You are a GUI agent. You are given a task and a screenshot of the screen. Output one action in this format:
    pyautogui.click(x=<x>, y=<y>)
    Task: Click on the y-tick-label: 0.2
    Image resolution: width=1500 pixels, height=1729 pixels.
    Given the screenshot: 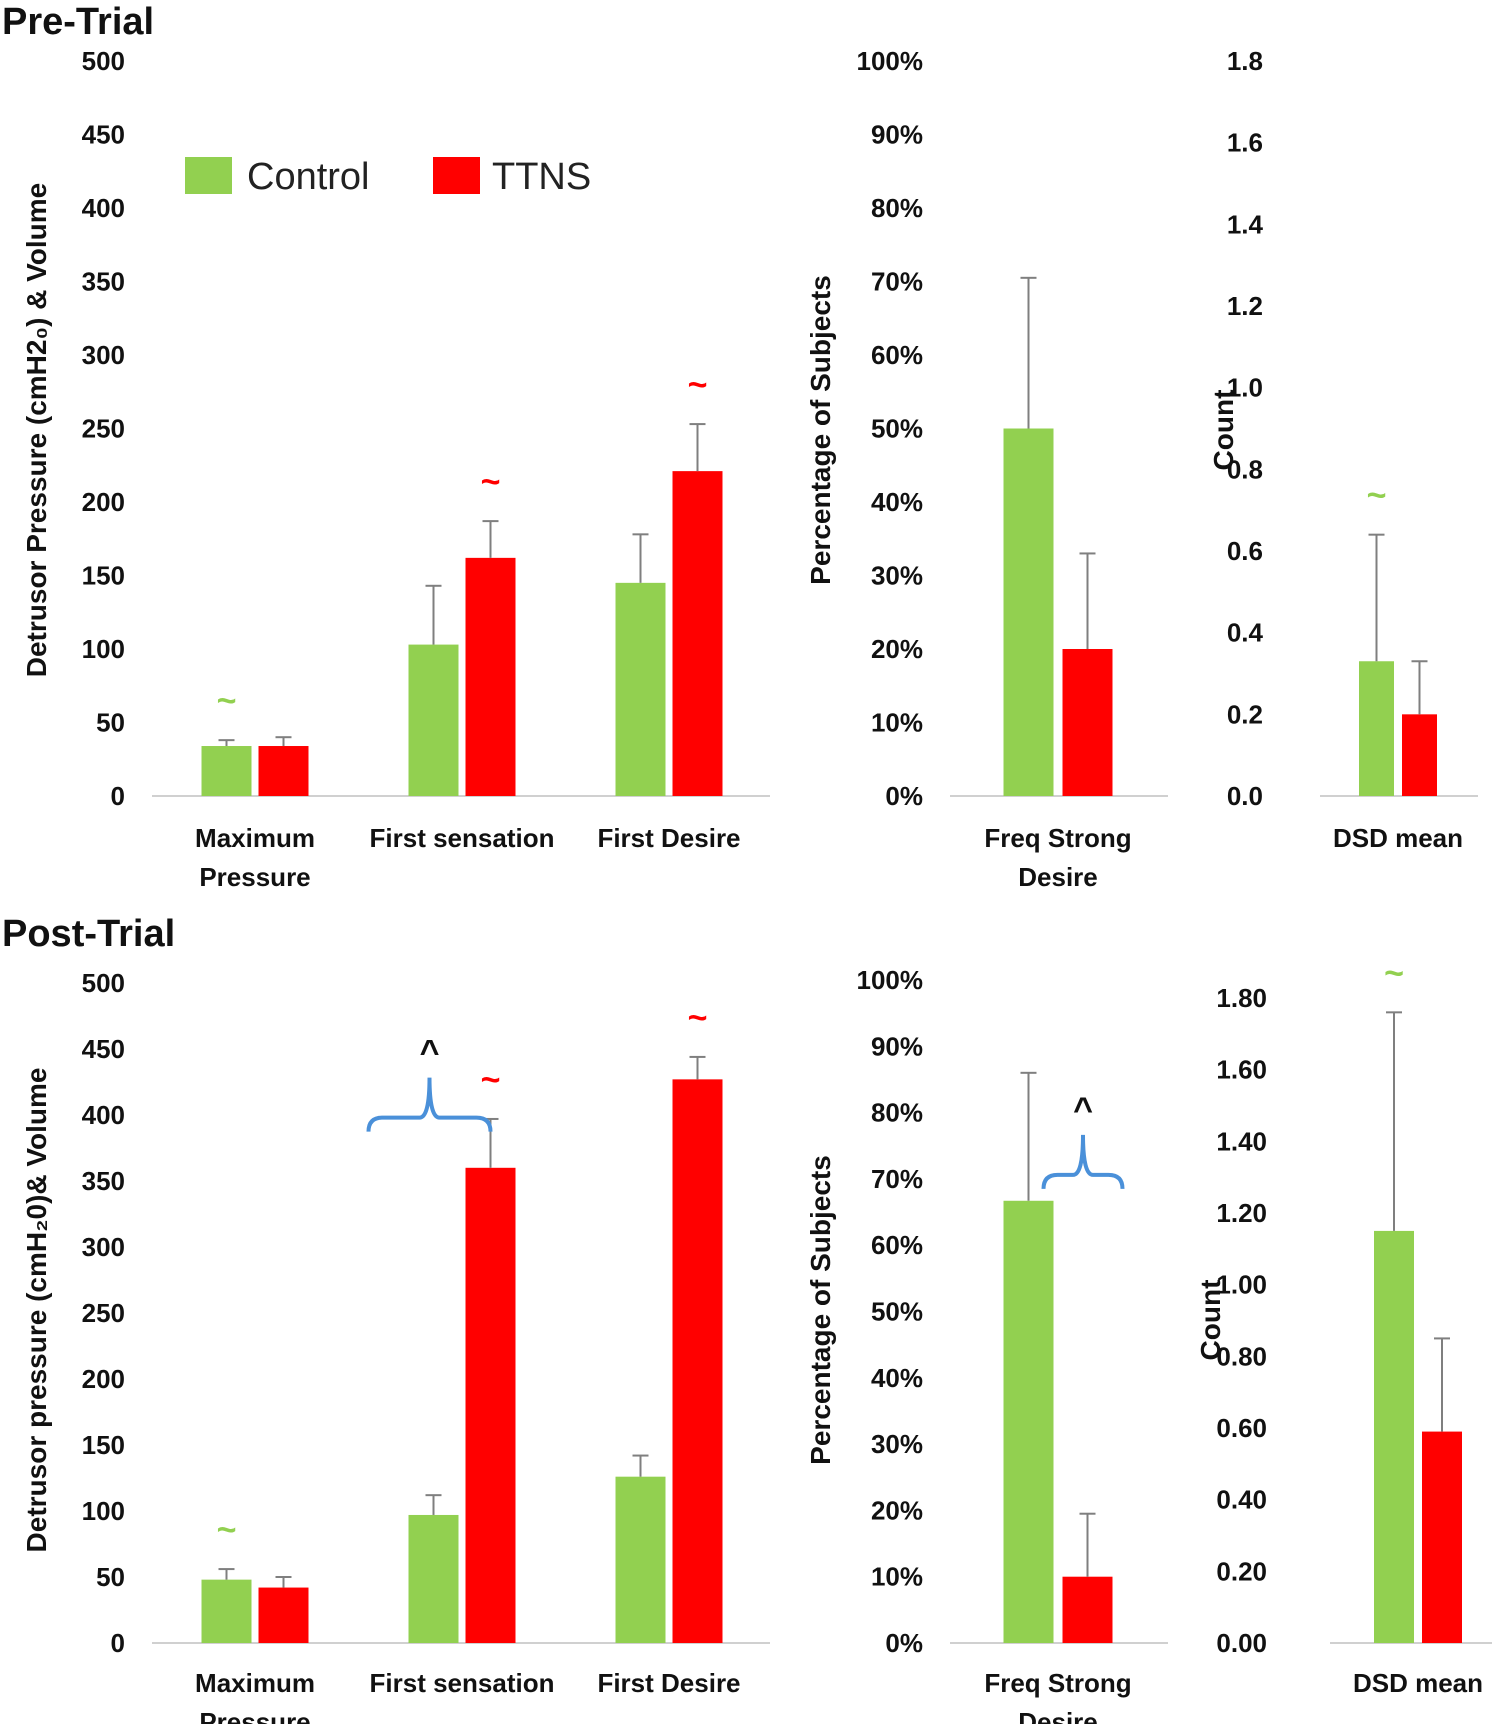 What is the action you would take?
    pyautogui.click(x=1245, y=714)
    